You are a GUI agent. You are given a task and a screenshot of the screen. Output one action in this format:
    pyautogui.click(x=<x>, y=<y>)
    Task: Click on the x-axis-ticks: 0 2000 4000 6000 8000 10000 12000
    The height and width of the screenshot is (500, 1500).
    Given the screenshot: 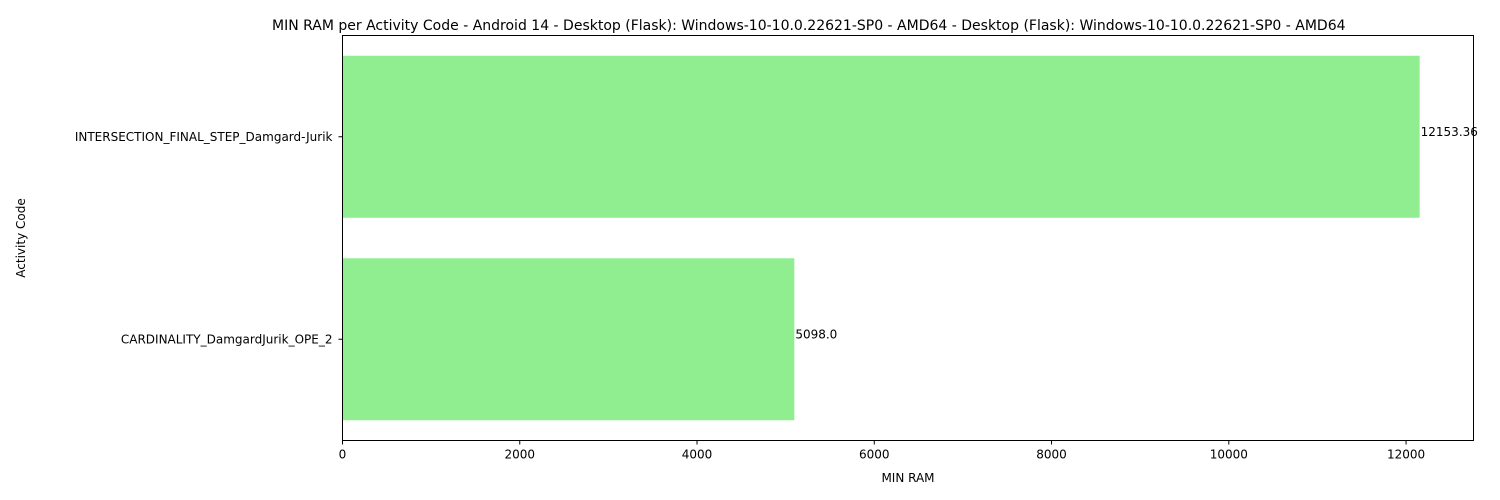 What is the action you would take?
    pyautogui.click(x=882, y=451)
    